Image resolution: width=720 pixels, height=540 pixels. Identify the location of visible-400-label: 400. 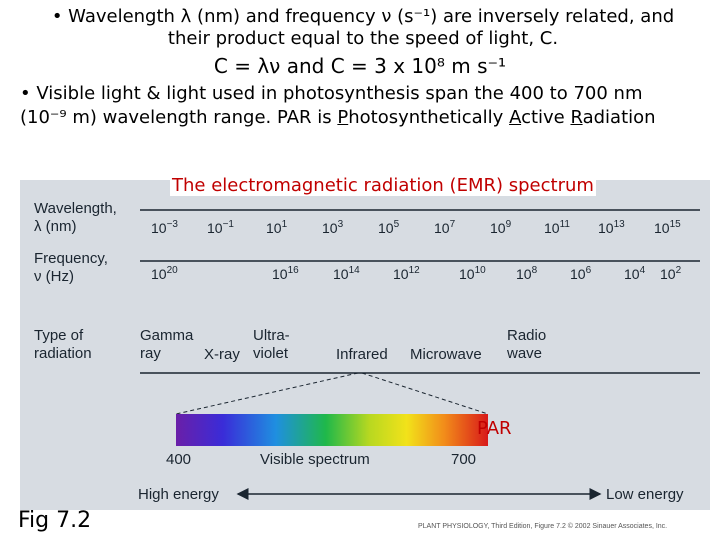
(179, 459).